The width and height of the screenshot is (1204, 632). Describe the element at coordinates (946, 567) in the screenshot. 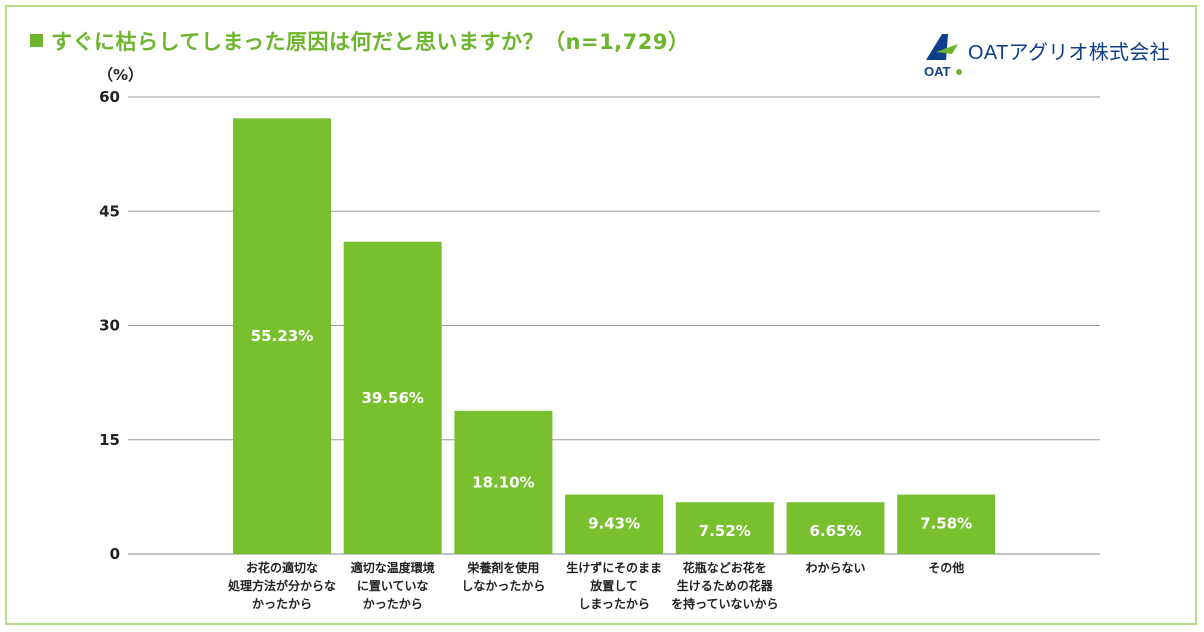

I see `category-label: その他` at that location.